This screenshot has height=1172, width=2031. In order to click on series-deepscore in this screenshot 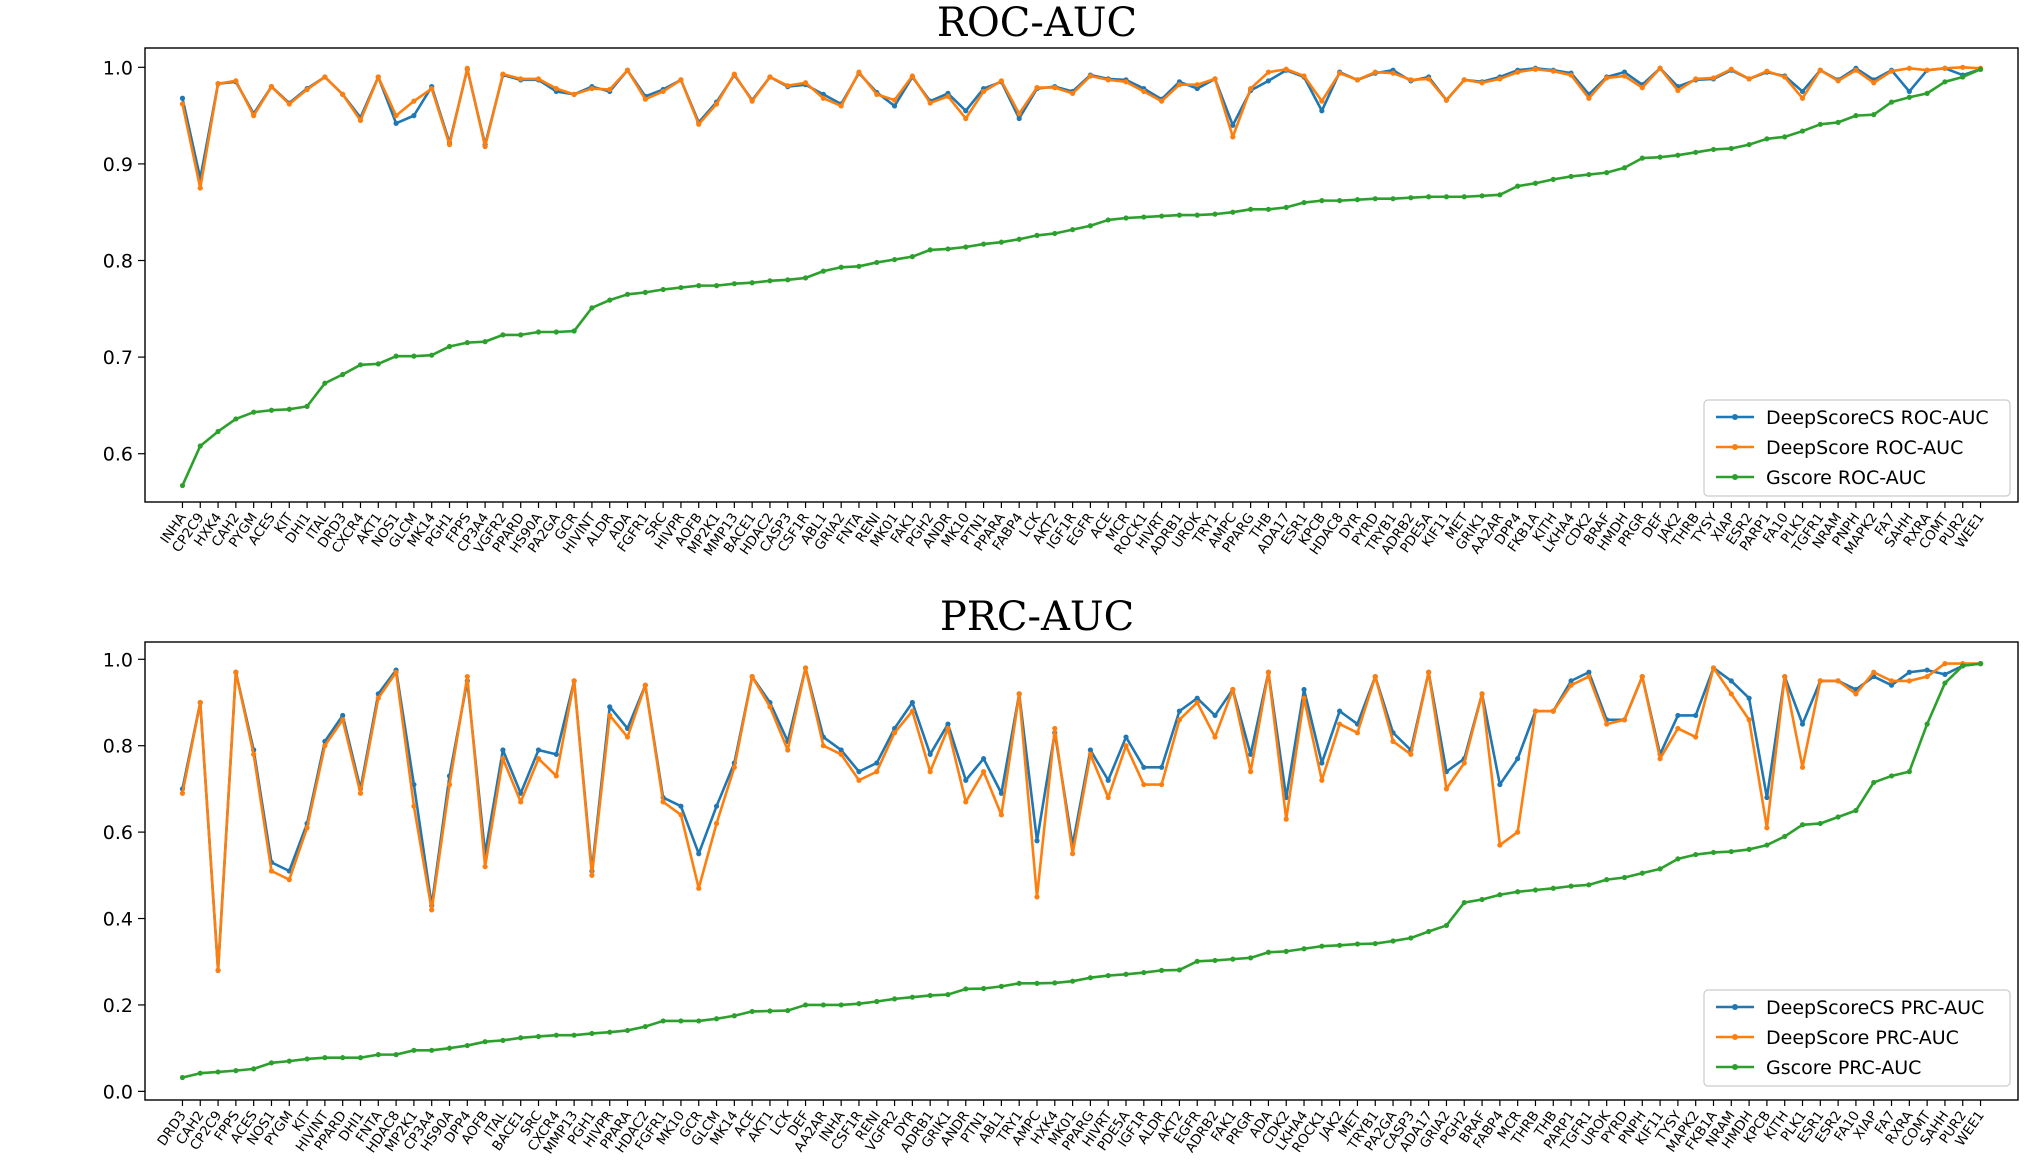, I will do `click(1081, 127)`.